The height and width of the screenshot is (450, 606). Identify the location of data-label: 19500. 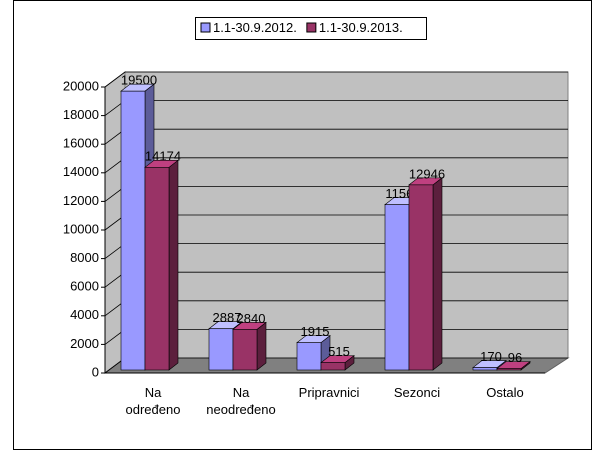
(139, 80).